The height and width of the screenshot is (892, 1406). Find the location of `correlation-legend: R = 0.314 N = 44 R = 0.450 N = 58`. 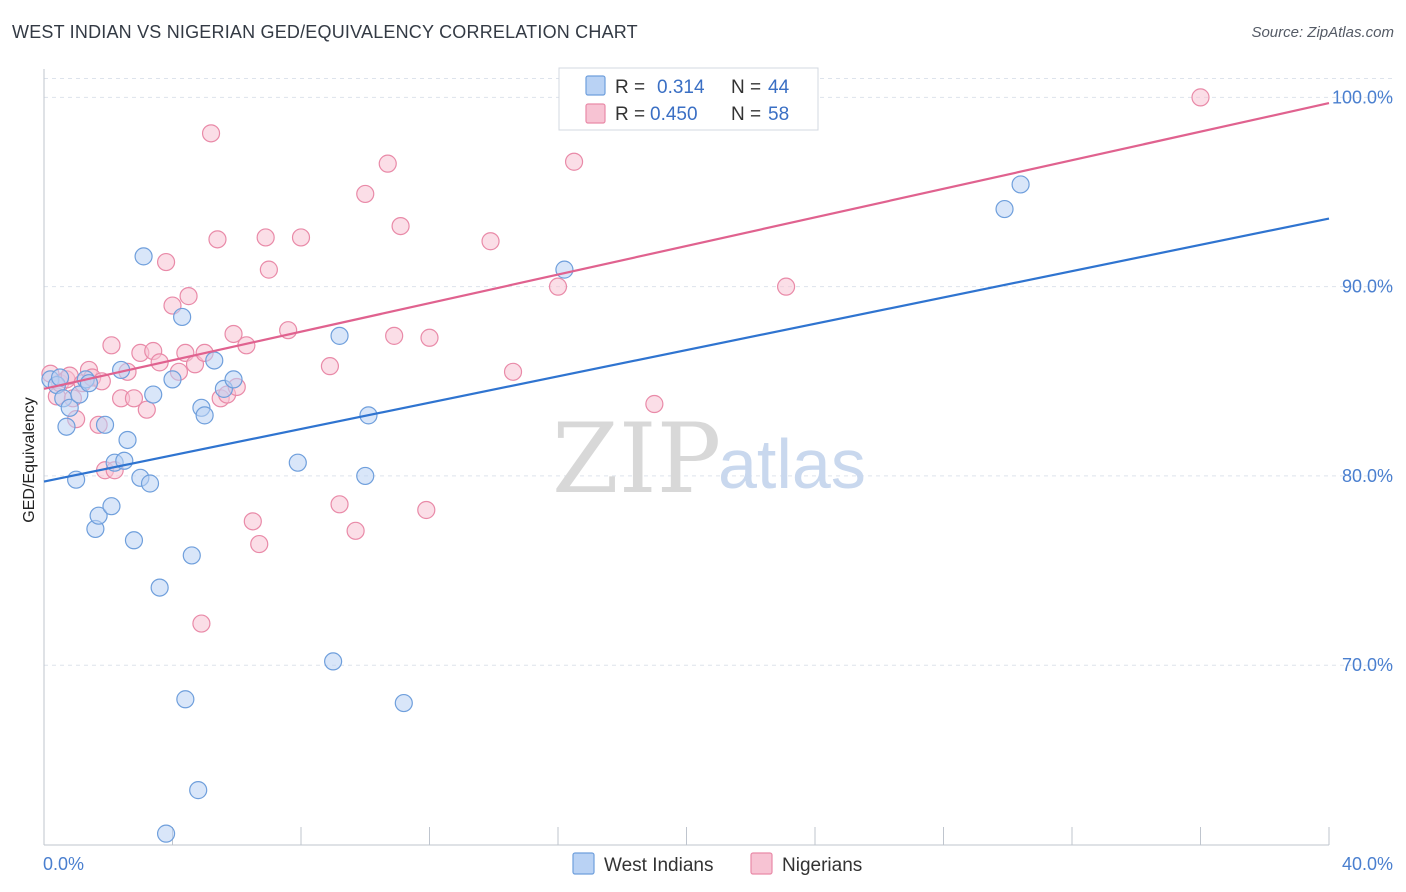

correlation-legend: R = 0.314 N = 44 R = 0.450 N = 58 is located at coordinates (688, 99).